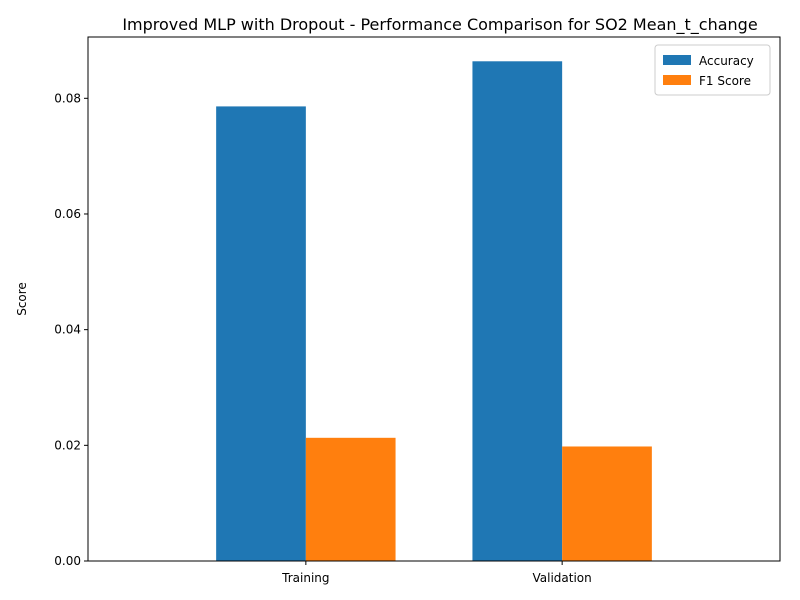 The image size is (800, 600). What do you see at coordinates (261, 333) in the screenshot?
I see `bar-accuracy-training` at bounding box center [261, 333].